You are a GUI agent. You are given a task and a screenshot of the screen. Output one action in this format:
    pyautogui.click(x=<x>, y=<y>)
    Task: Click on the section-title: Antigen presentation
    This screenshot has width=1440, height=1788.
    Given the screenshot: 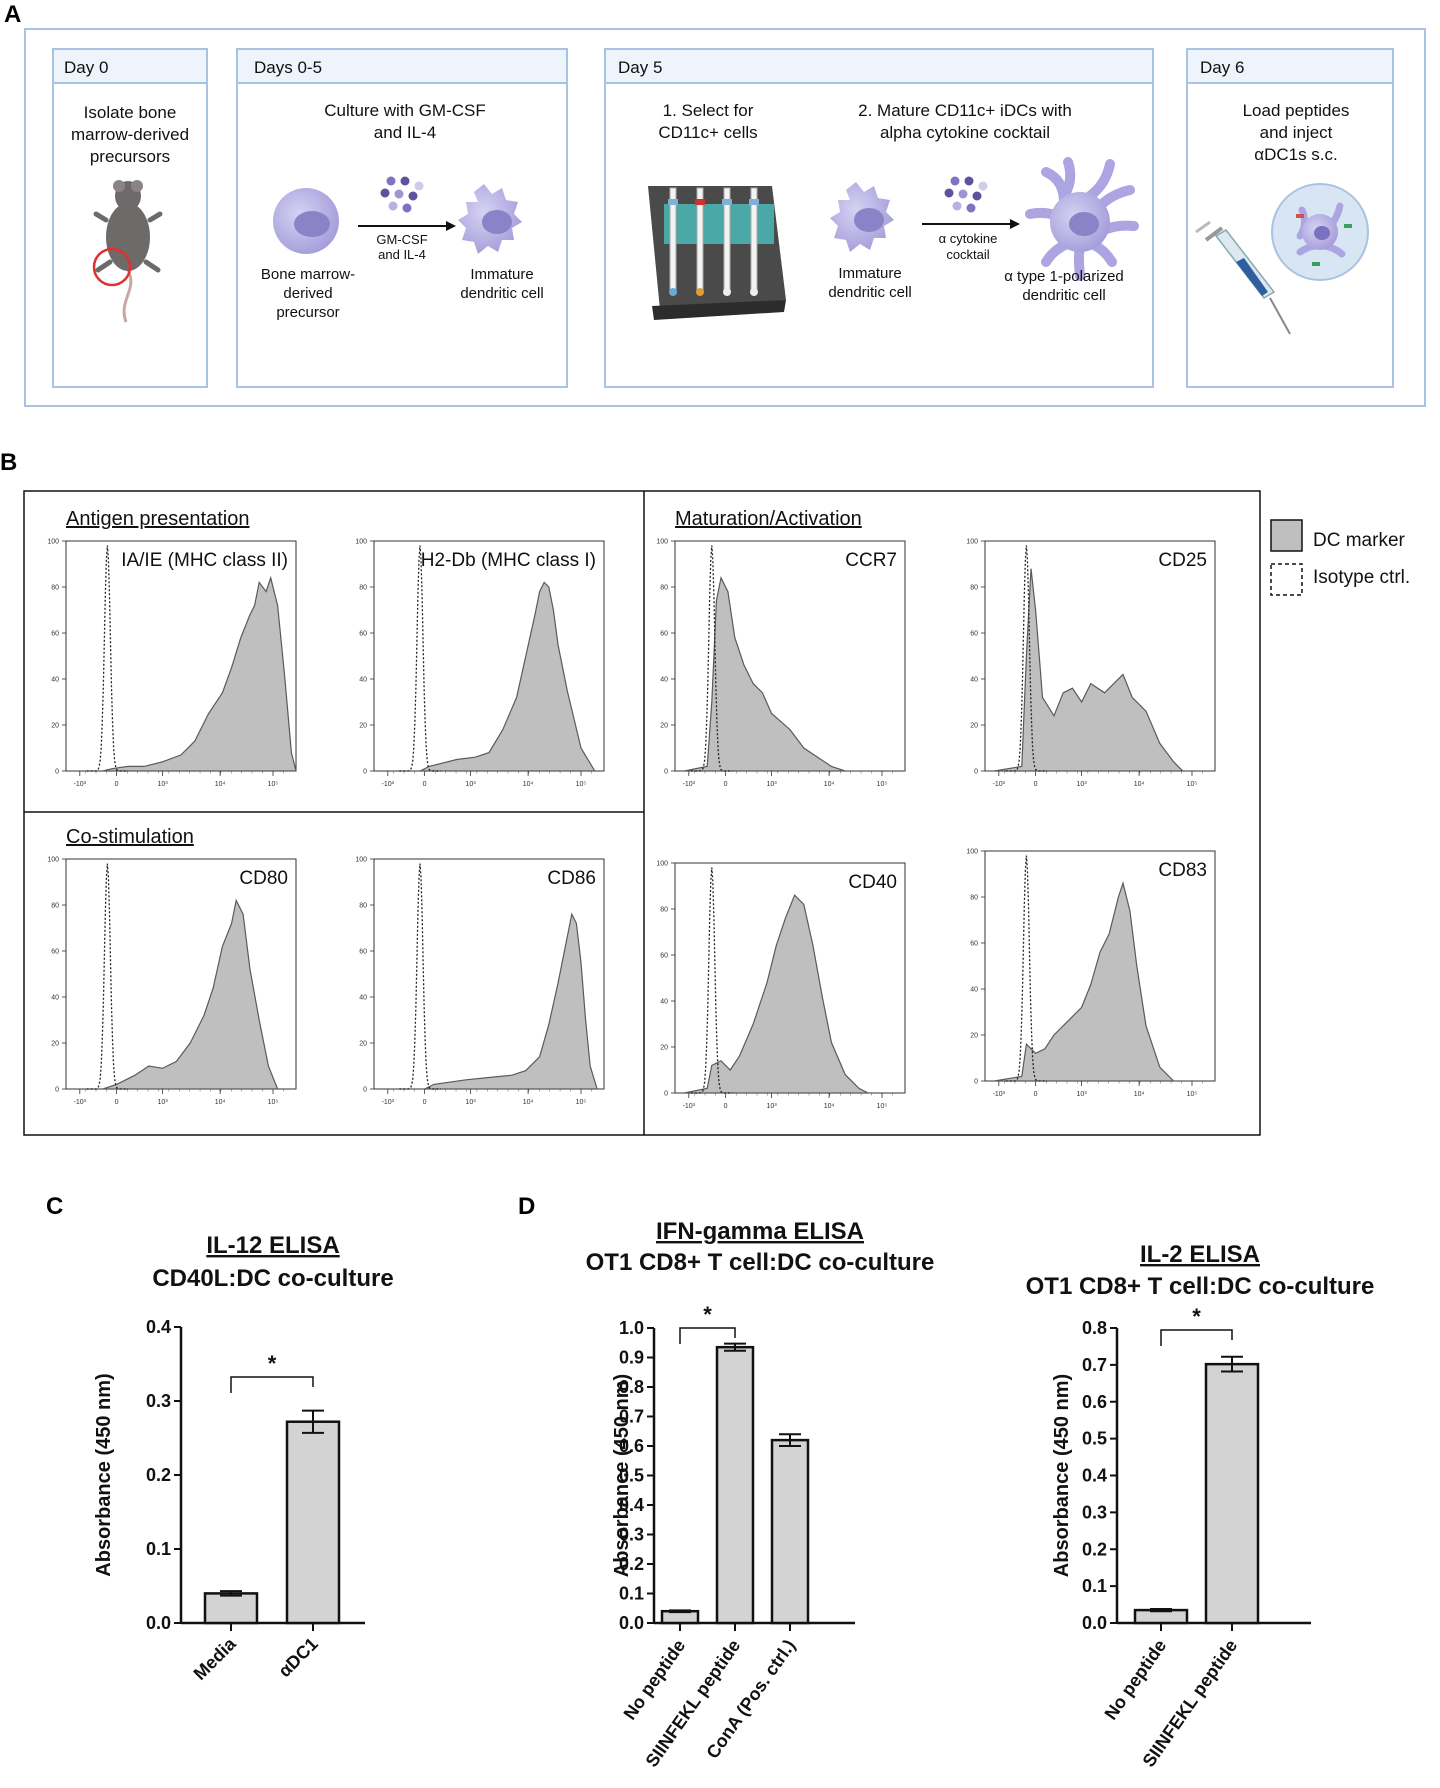 What is the action you would take?
    pyautogui.click(x=157, y=519)
    